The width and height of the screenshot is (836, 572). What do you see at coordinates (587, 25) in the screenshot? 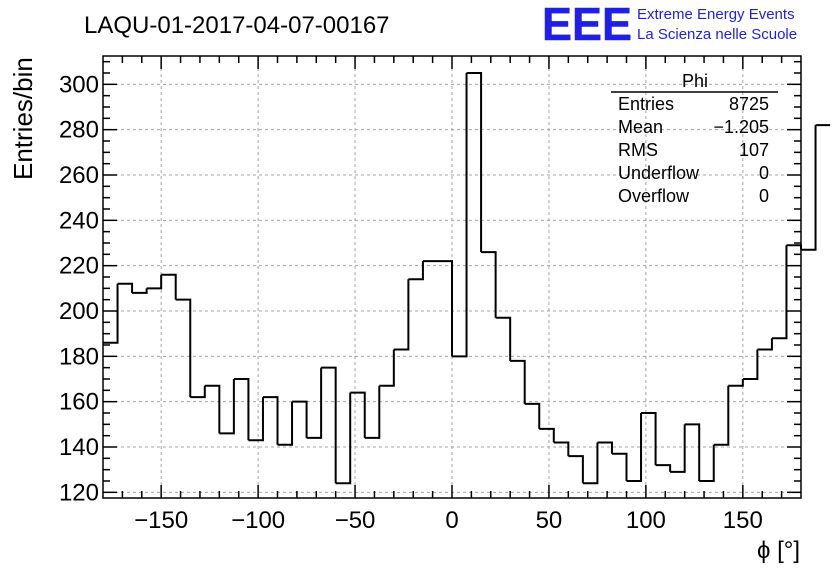
I see `logo-mark: EEE` at bounding box center [587, 25].